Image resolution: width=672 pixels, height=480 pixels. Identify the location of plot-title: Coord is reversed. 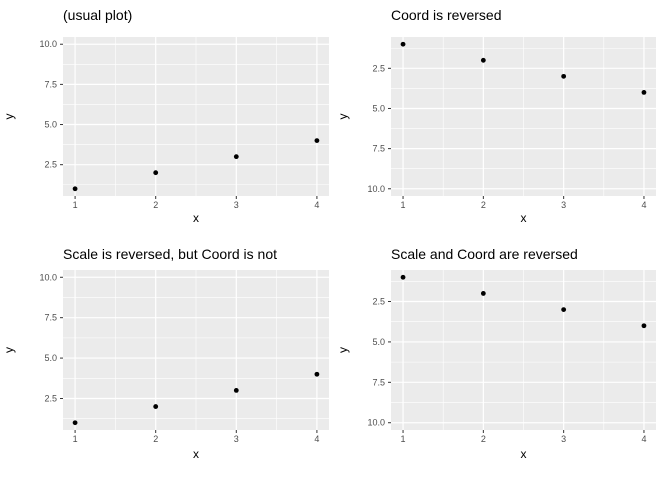
(446, 15).